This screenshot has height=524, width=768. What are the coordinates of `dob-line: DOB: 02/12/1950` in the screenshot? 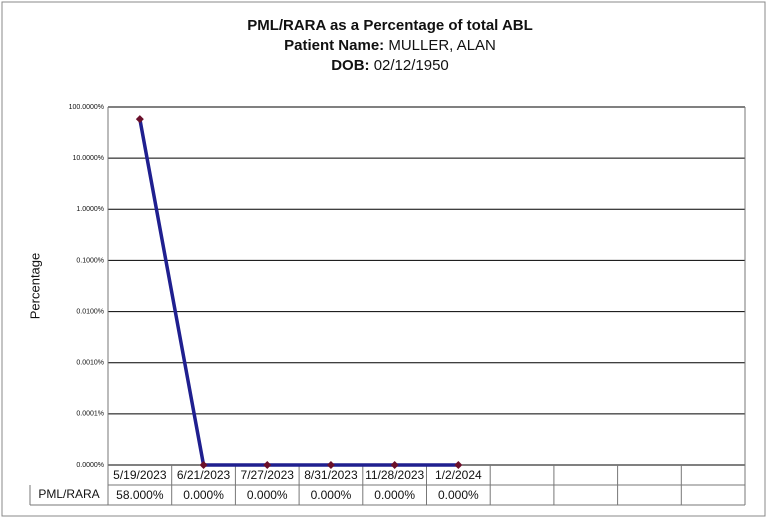 It's located at (390, 65).